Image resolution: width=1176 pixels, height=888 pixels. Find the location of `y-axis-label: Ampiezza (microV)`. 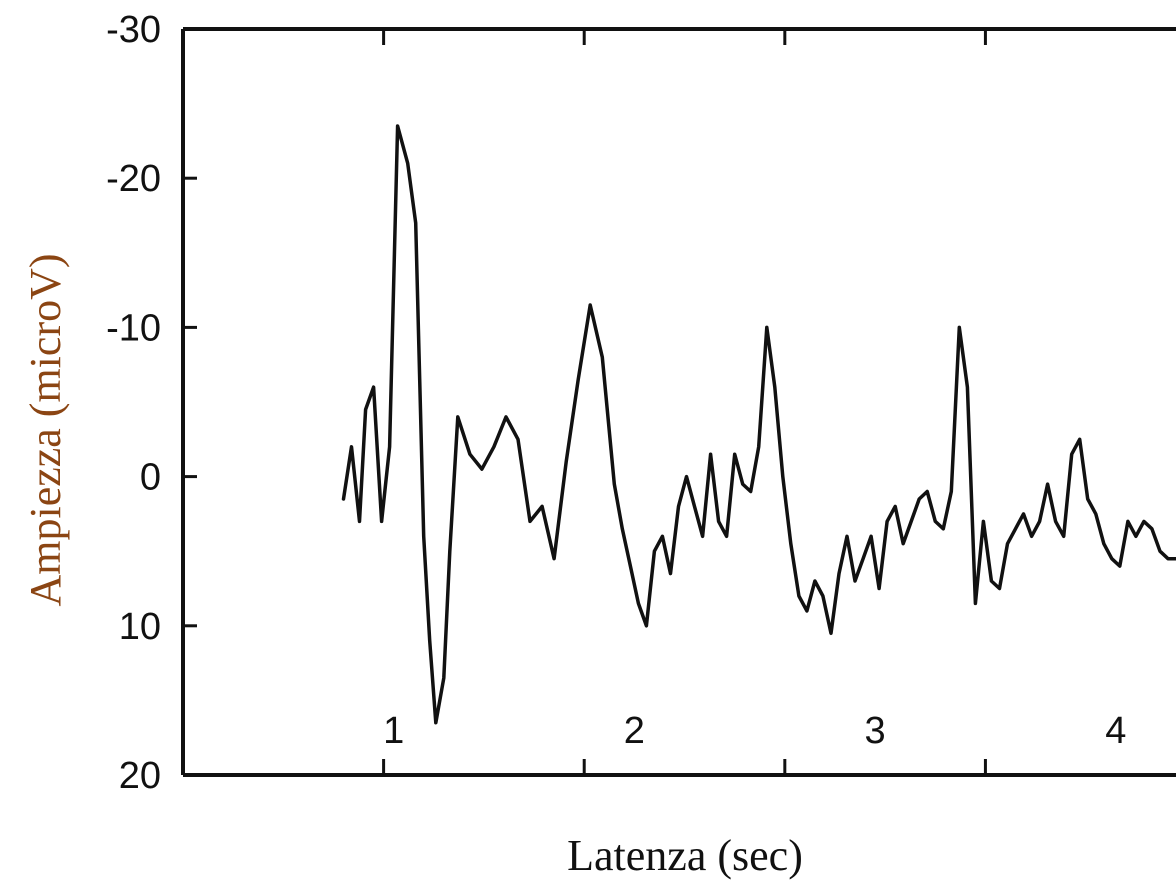

y-axis-label: Ampiezza (microV) is located at coordinates (45, 429).